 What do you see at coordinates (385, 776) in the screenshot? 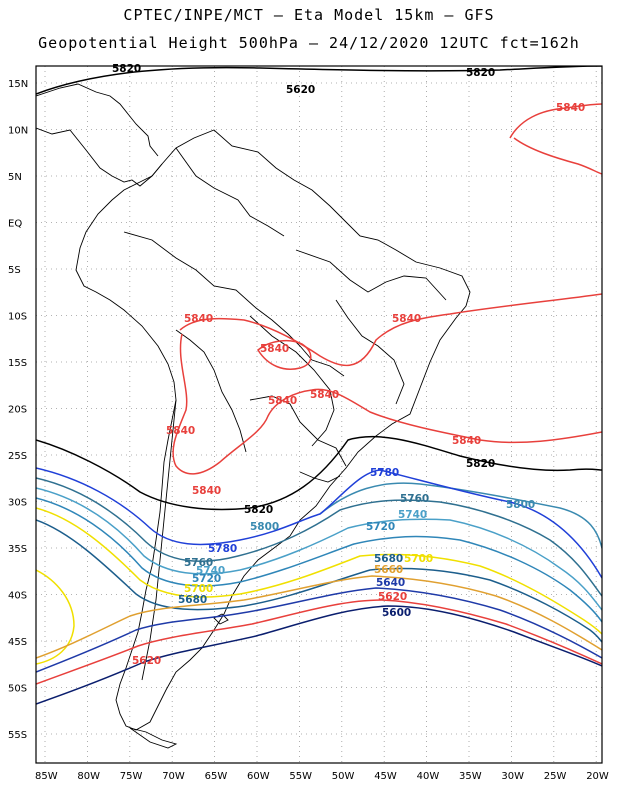
I see `longitude-tick-label: 45W` at bounding box center [385, 776].